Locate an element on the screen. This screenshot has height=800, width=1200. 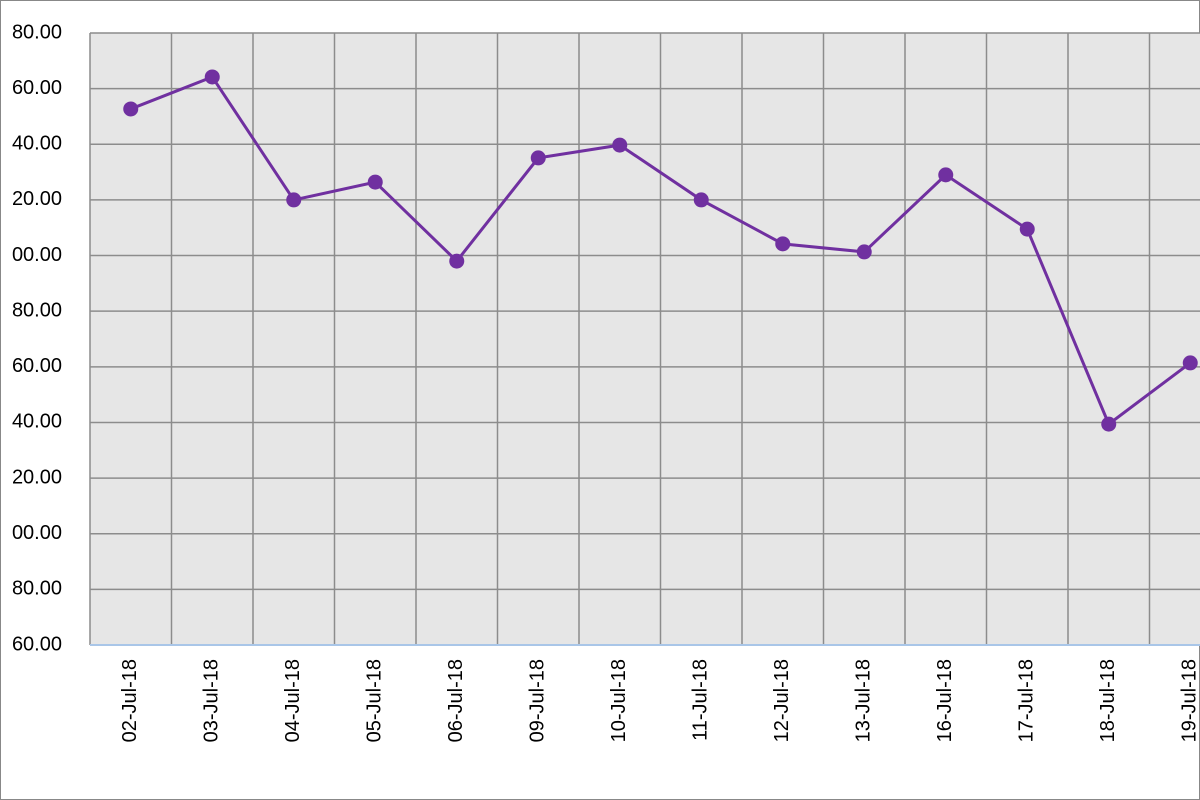
x-tick-label: 13-Jul-18 is located at coordinates (864, 700).